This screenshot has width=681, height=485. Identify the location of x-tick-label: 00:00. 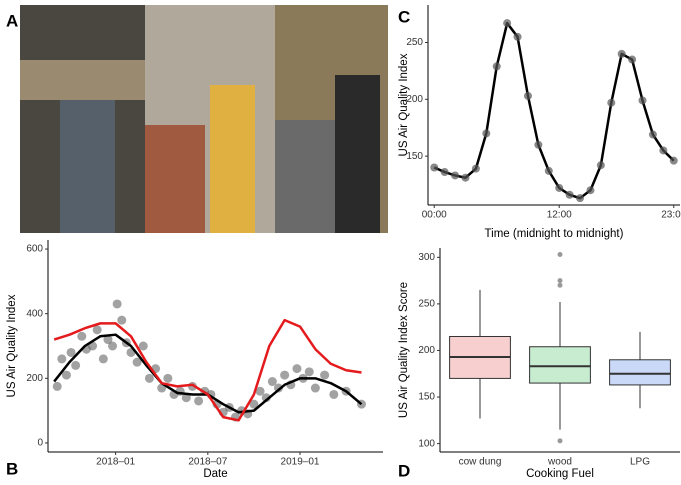
(434, 215).